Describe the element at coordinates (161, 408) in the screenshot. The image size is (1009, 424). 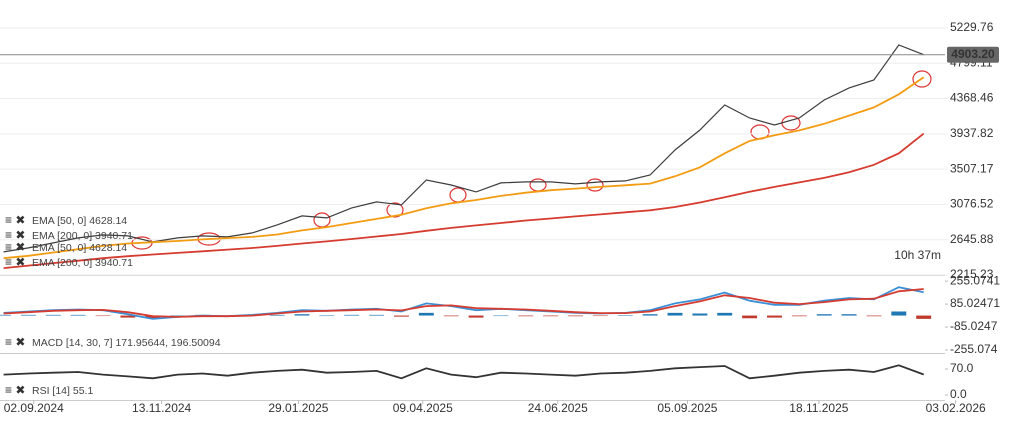
I see `x-tick-label: 13.11.2024` at that location.